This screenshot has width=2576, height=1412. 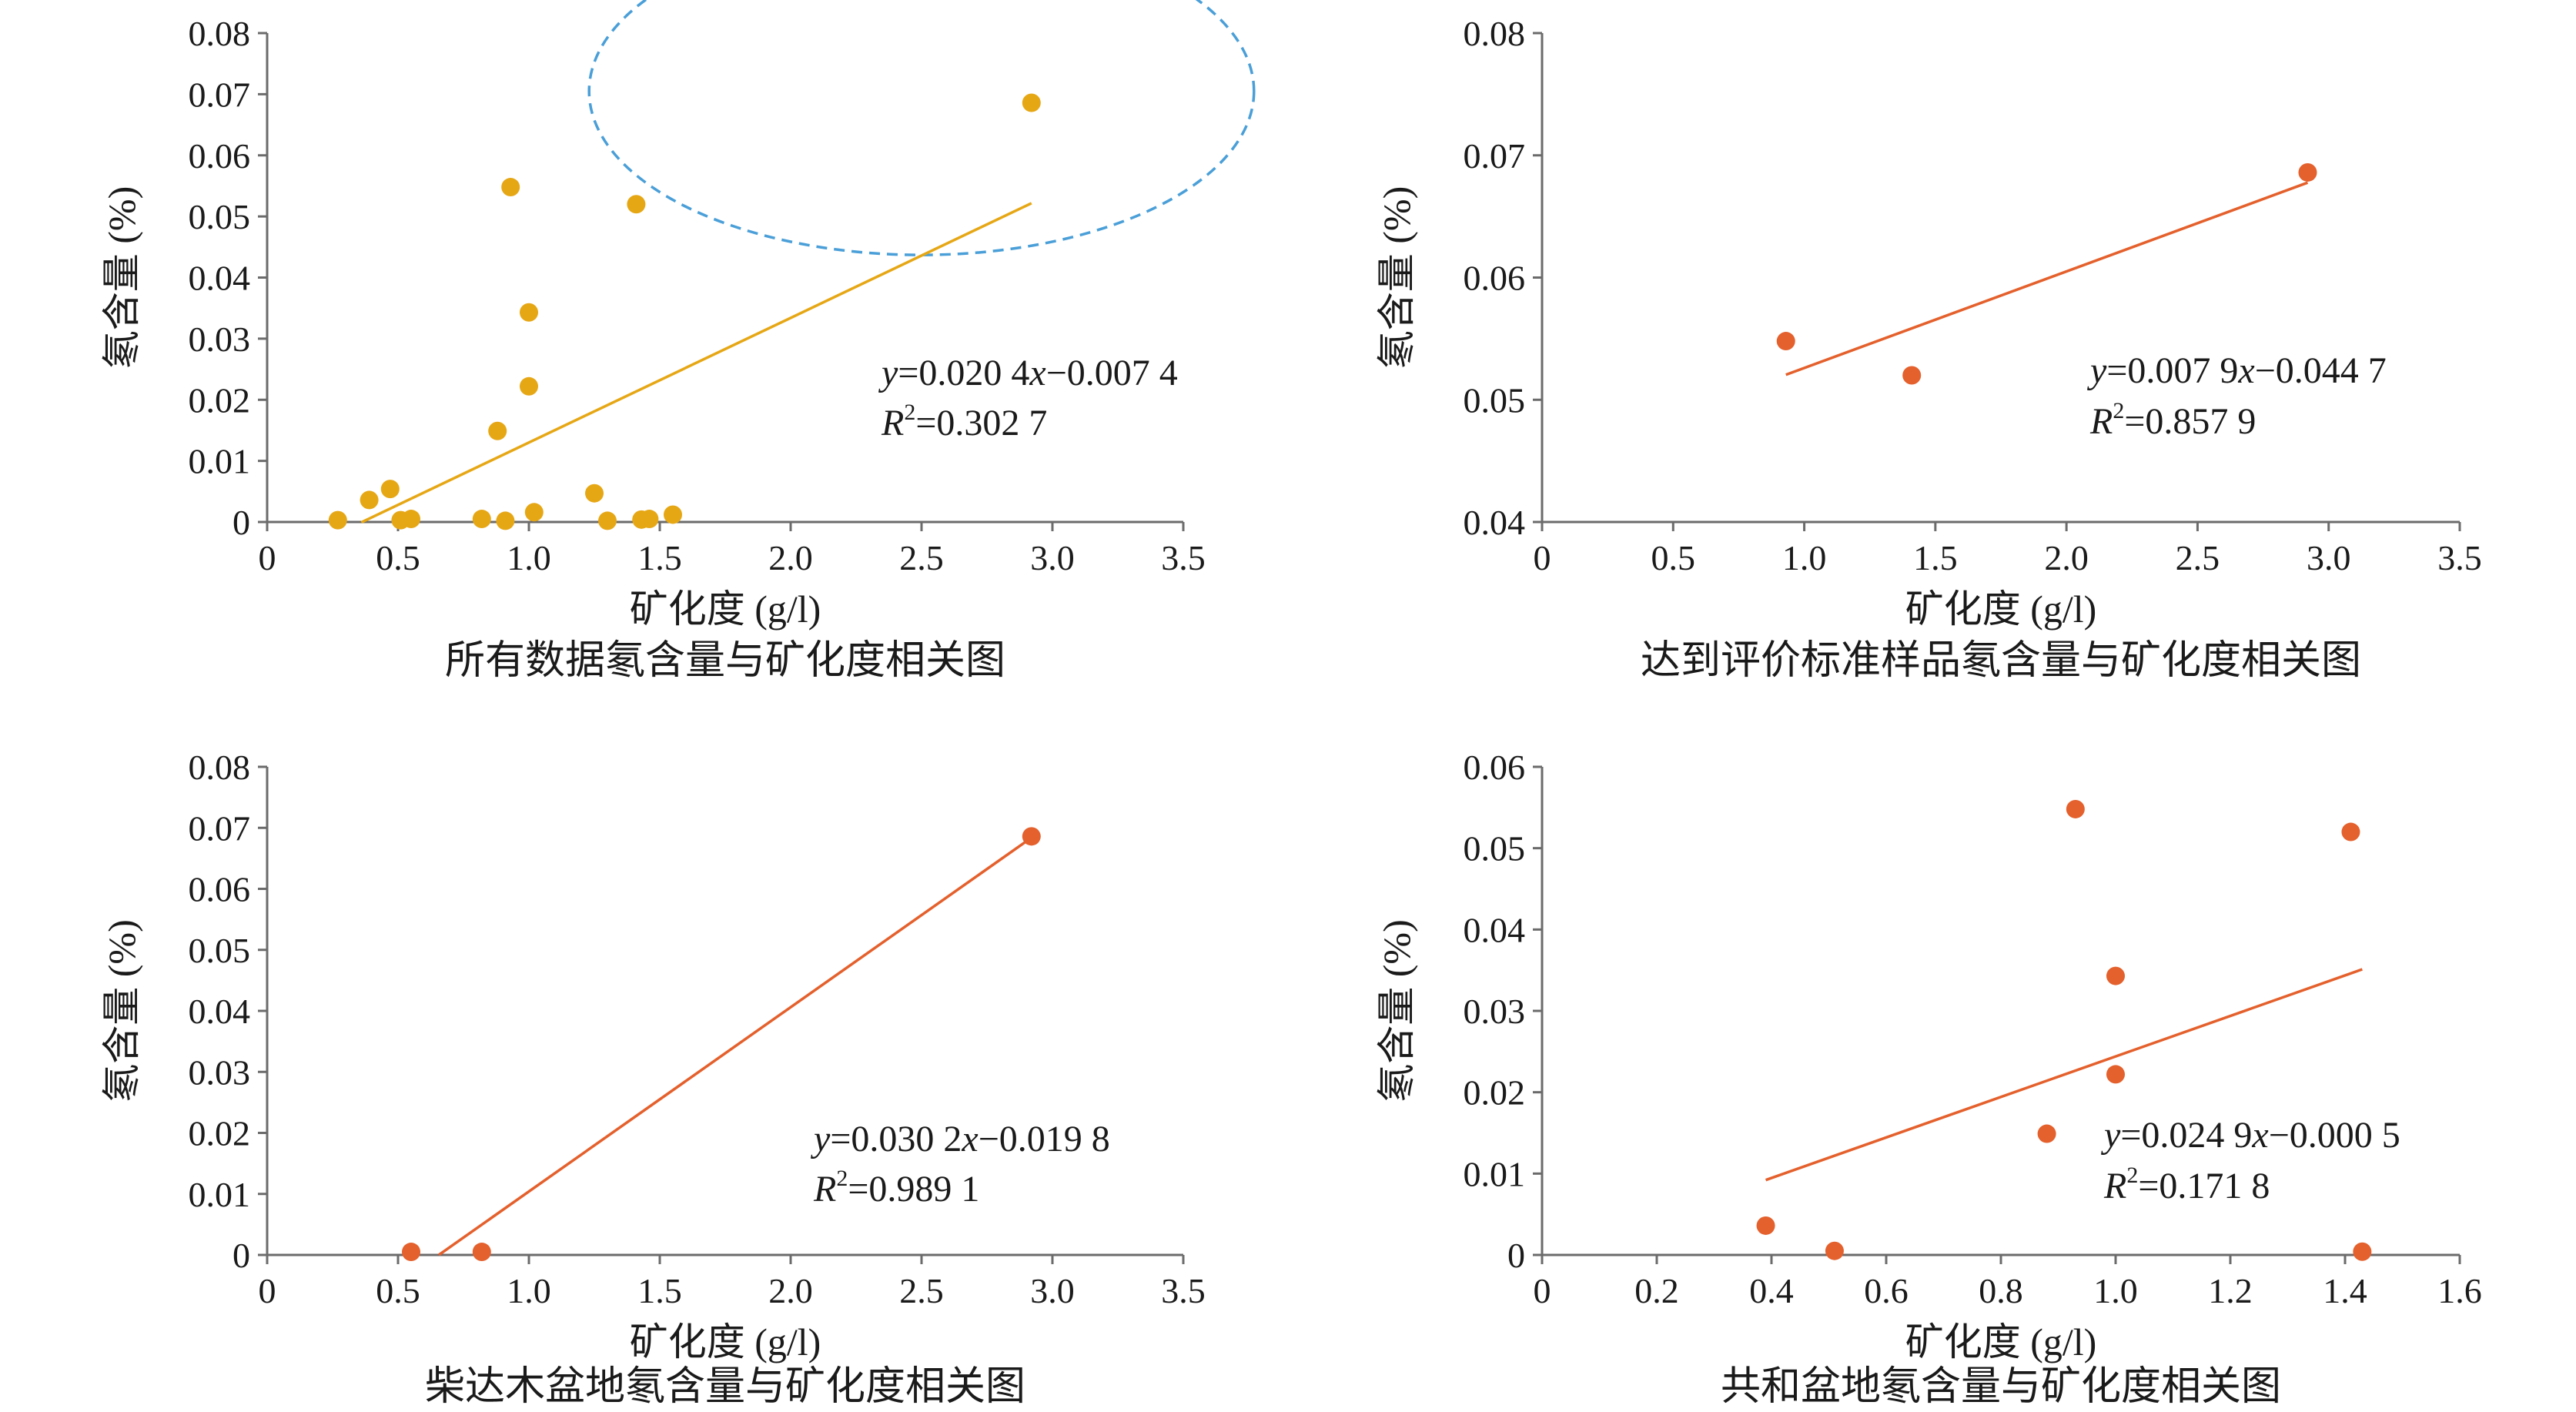 What do you see at coordinates (2001, 1290) in the screenshot?
I see `x-tick-label: 0.8` at bounding box center [2001, 1290].